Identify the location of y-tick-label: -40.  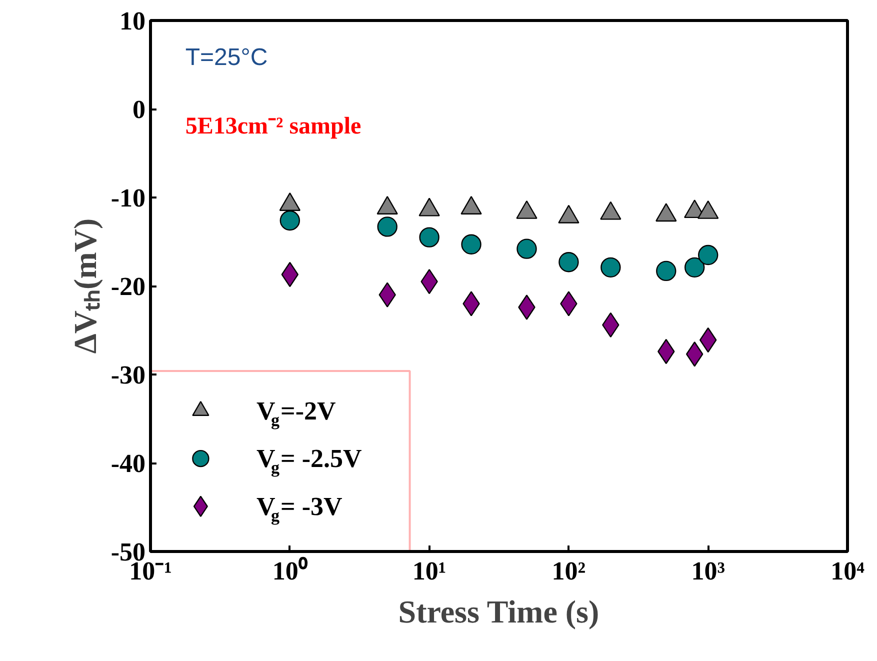
(128, 463).